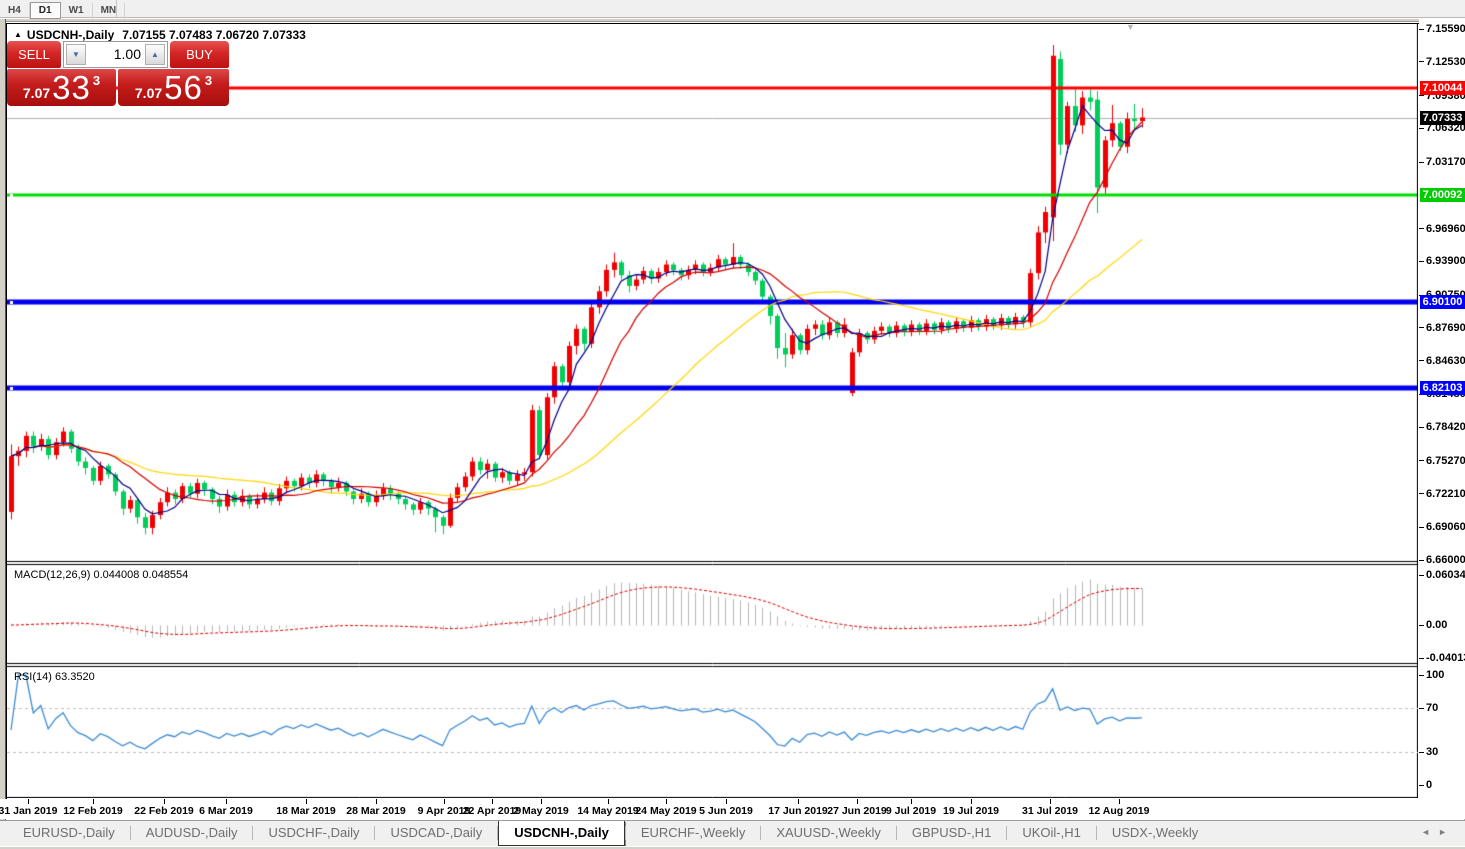 The image size is (1465, 849). Describe the element at coordinates (208, 80) in the screenshot. I see `buy-price-pipette: 3` at that location.